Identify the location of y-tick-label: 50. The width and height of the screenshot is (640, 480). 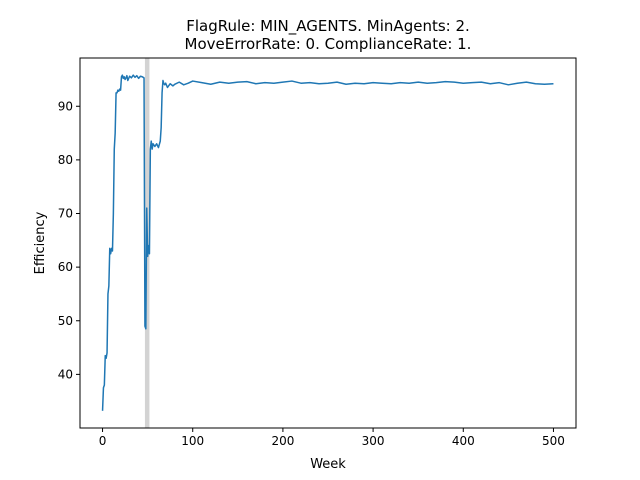
(65, 321).